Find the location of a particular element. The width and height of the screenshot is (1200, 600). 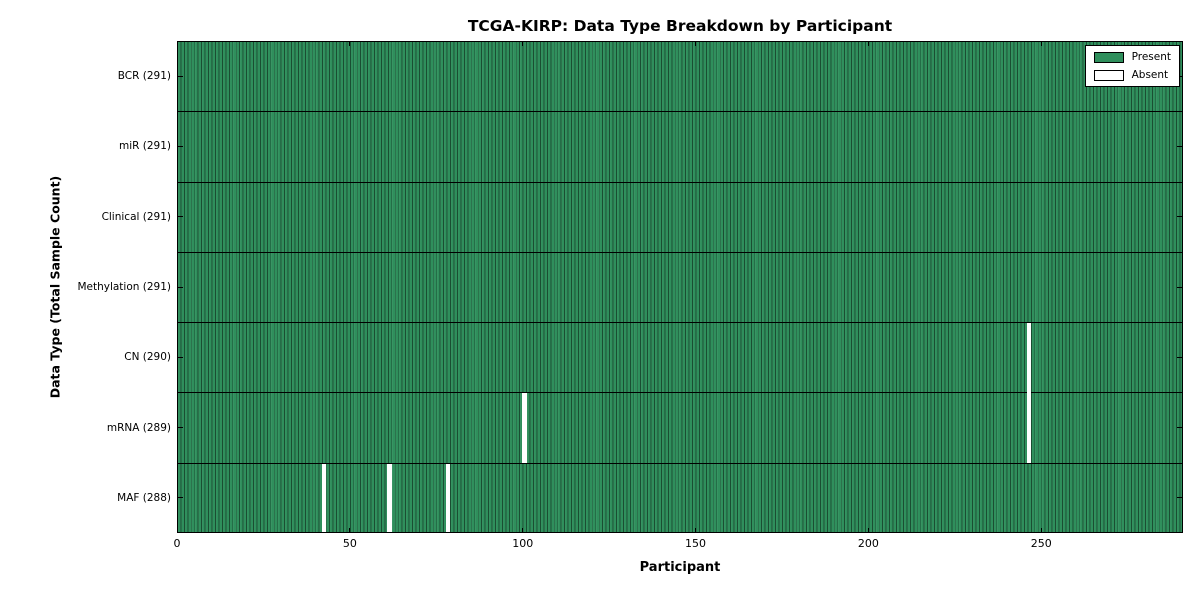

legend-entry-present: Present is located at coordinates (1132, 57).